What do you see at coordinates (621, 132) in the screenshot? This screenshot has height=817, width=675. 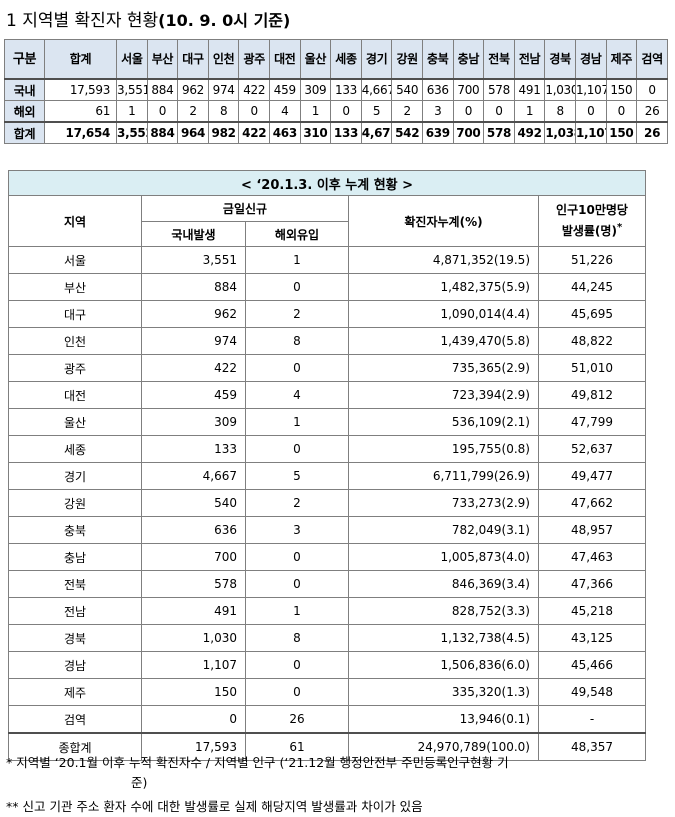 I see `table-cell: 150` at bounding box center [621, 132].